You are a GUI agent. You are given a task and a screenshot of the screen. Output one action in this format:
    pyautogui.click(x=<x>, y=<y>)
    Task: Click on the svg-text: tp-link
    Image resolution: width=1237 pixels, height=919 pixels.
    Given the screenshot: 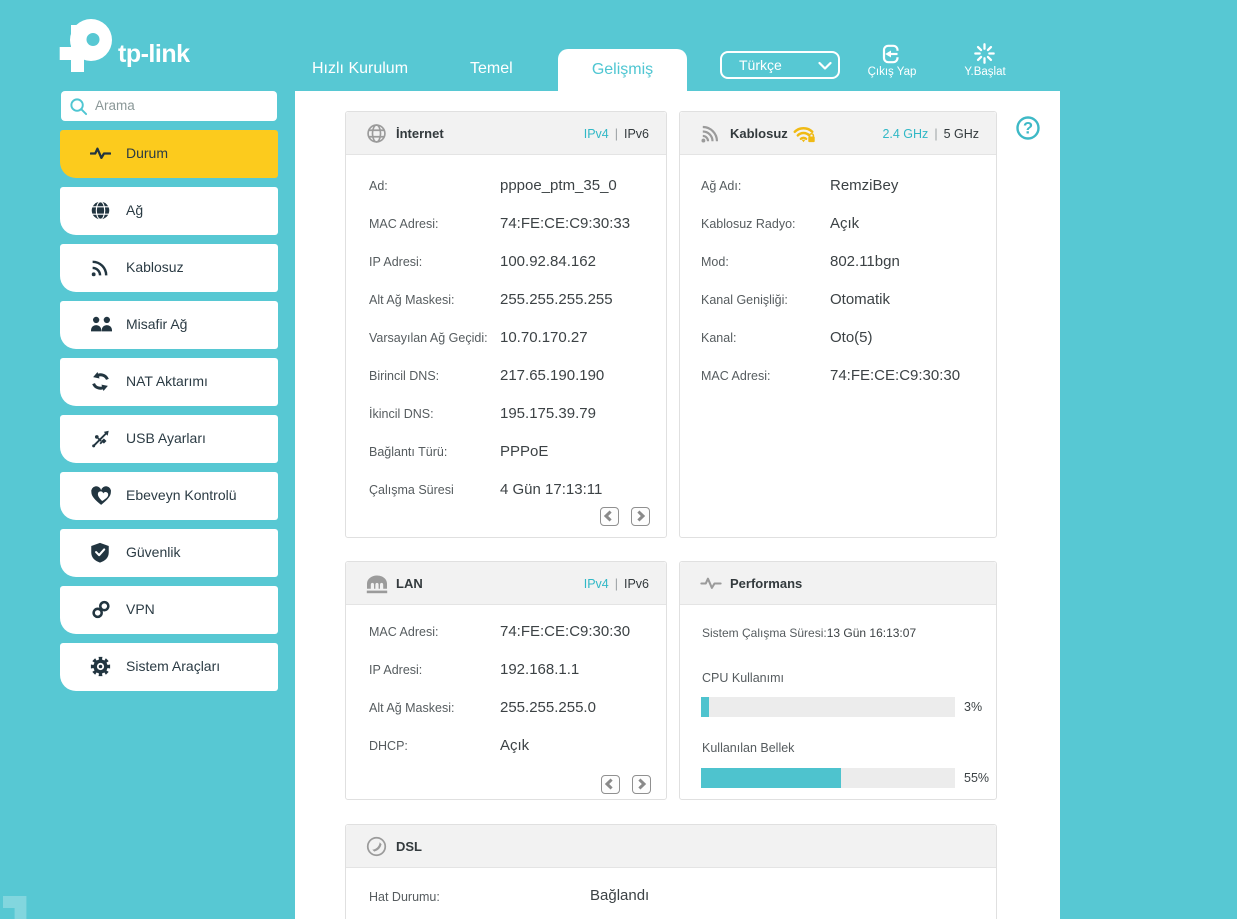 What is the action you would take?
    pyautogui.click(x=154, y=54)
    